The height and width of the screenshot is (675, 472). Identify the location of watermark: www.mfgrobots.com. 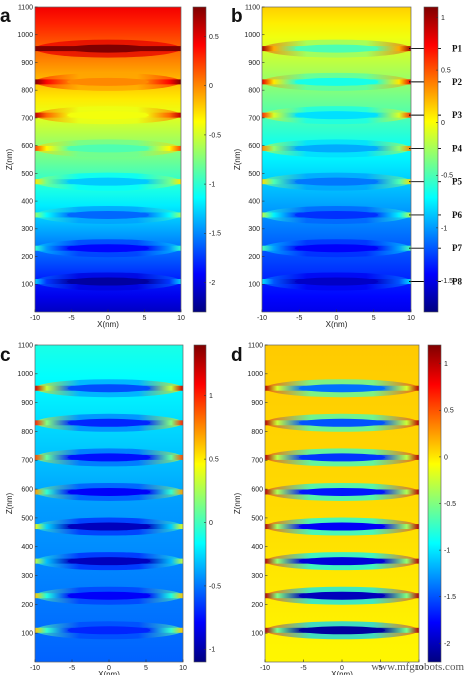
(417, 667).